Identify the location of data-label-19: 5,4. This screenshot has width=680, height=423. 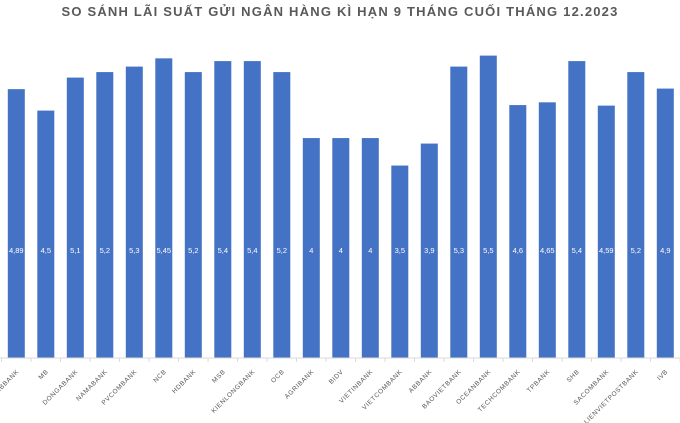
(577, 250).